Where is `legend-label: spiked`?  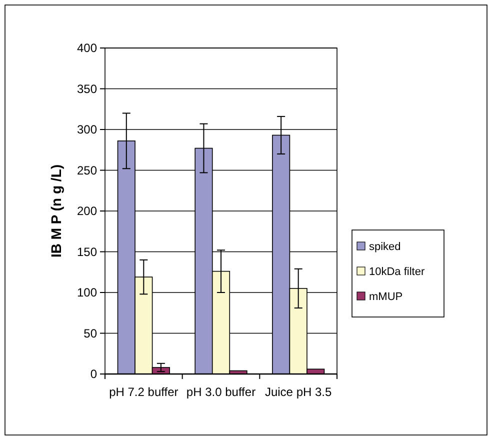 legend-label: spiked is located at coordinates (385, 246).